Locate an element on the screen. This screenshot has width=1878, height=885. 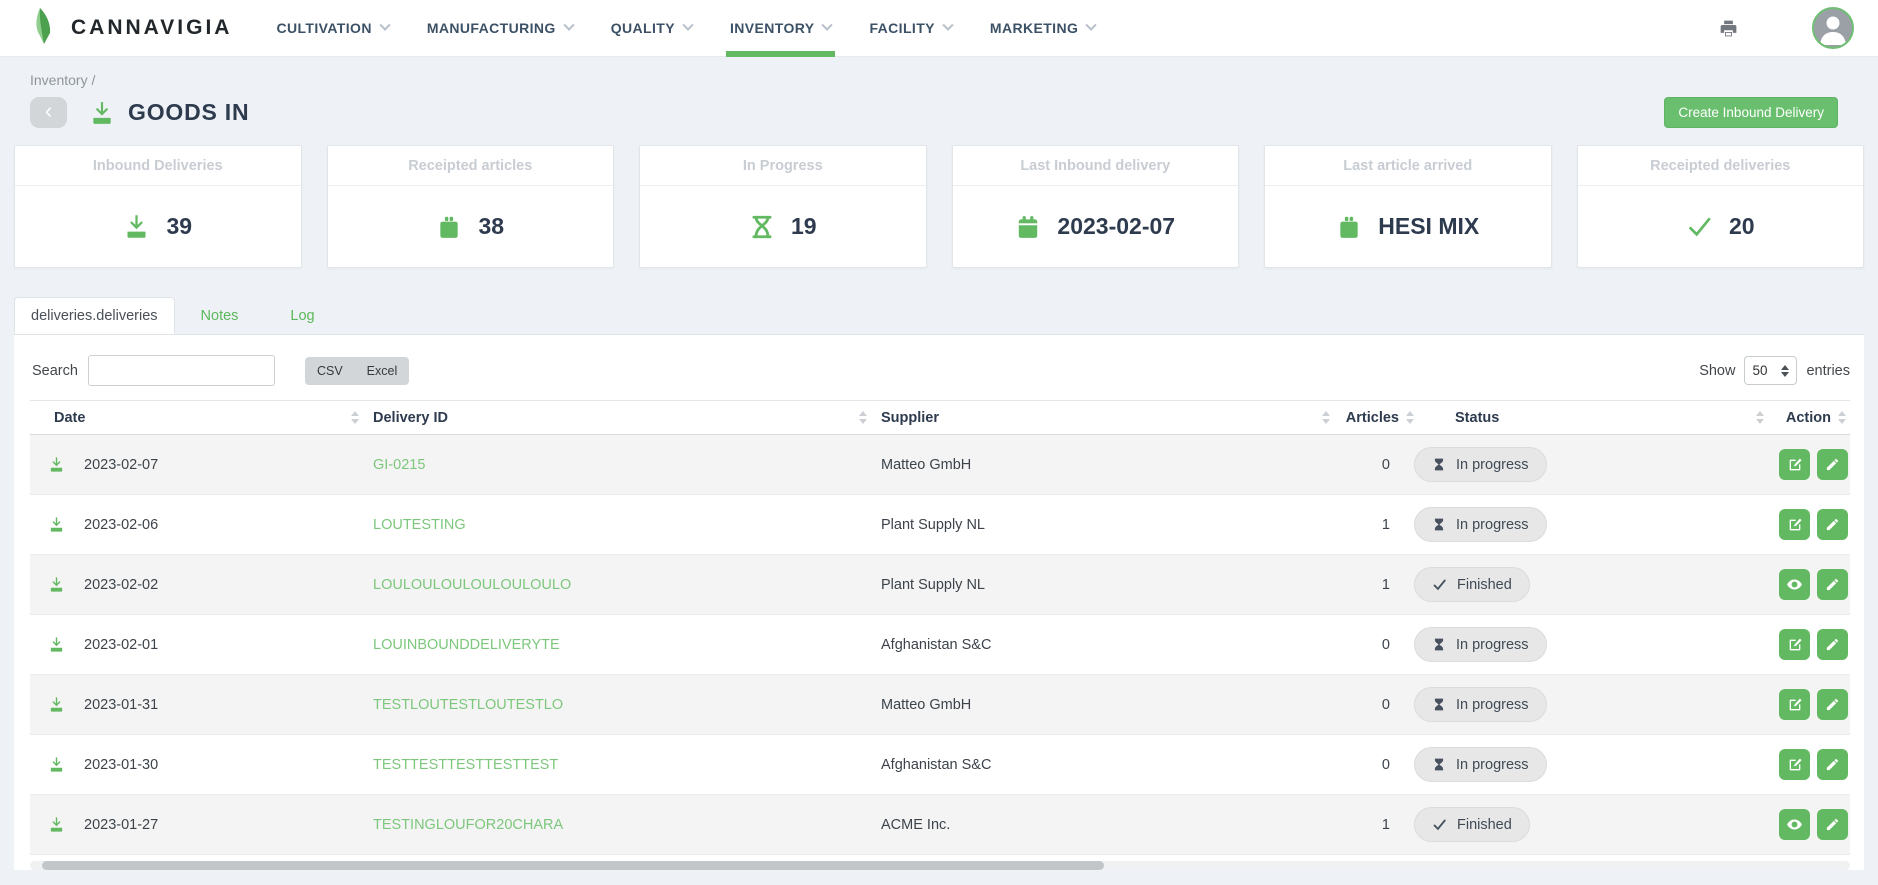
chevron-down-icon is located at coordinates (948, 25).